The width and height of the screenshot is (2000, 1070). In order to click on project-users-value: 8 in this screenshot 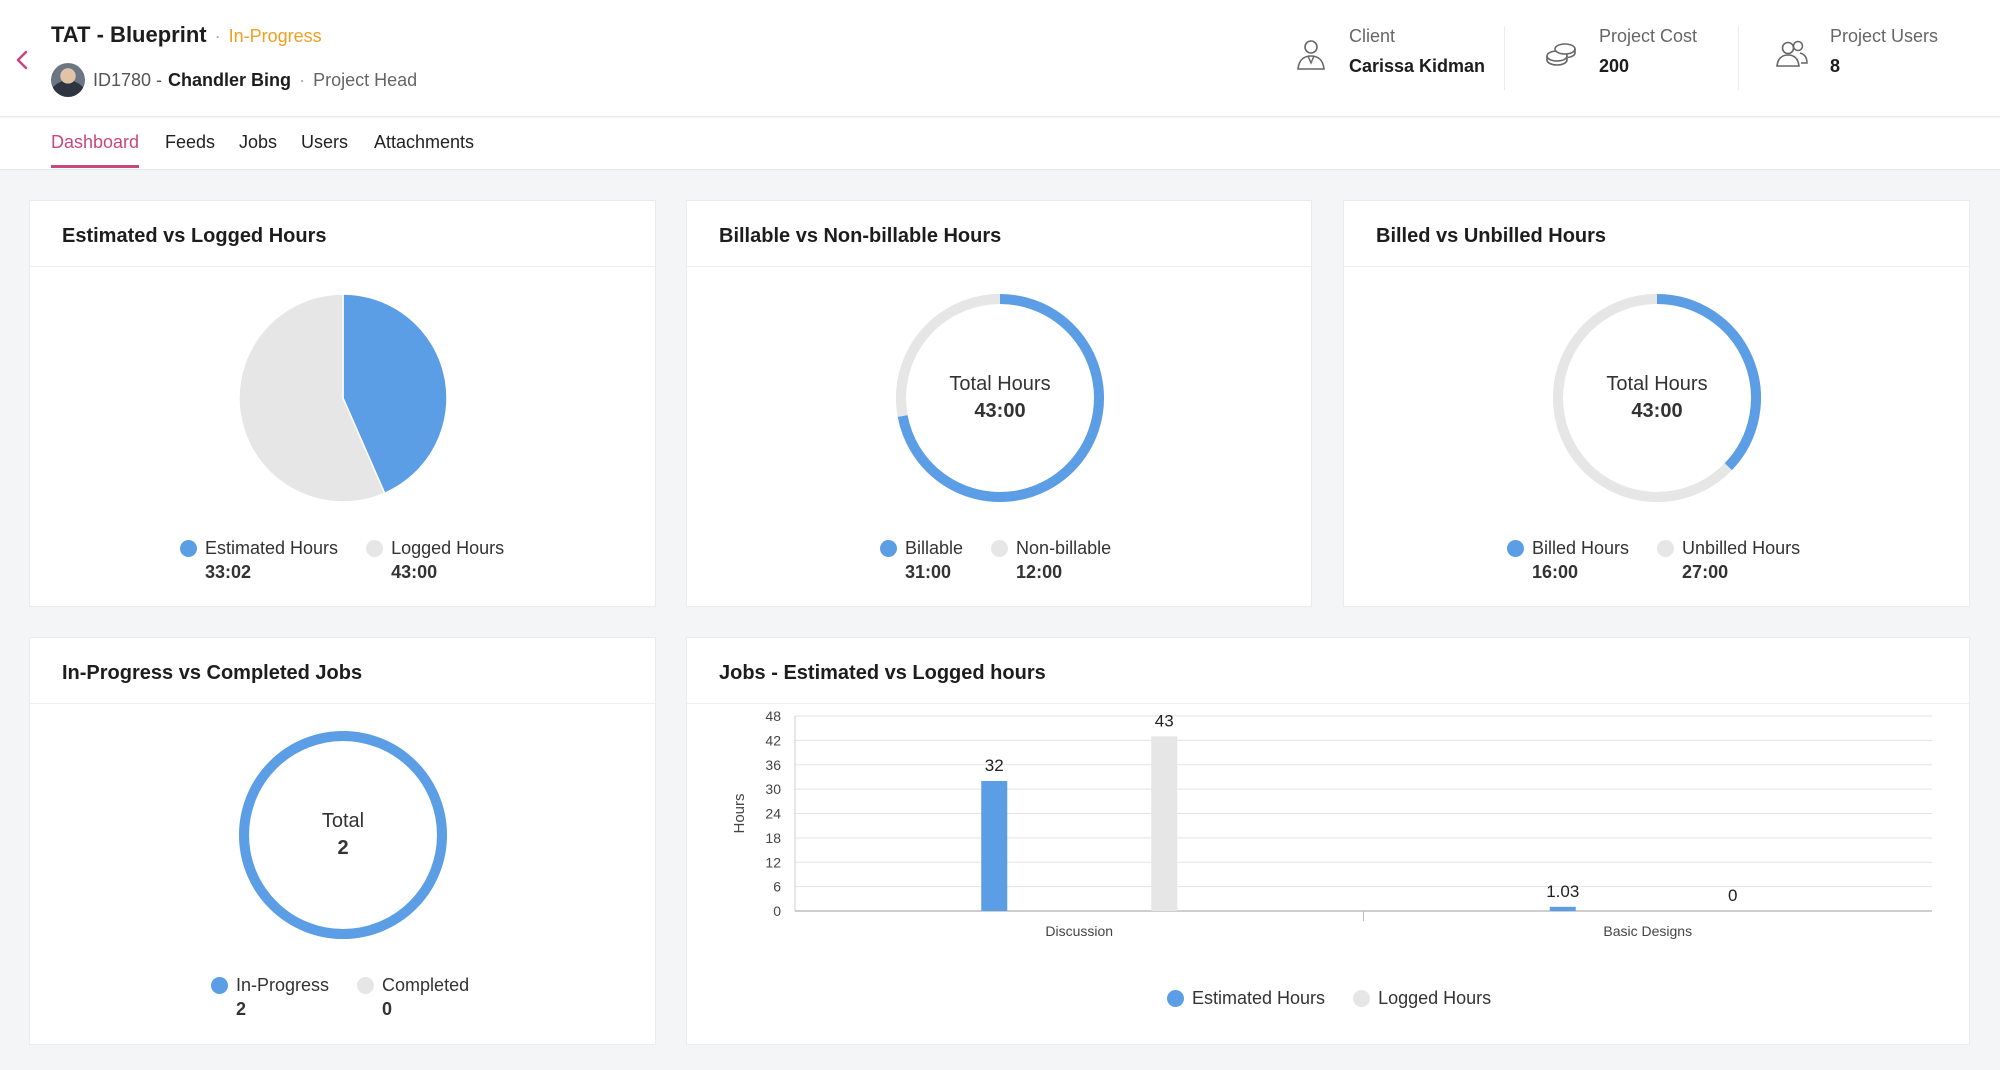, I will do `click(1835, 66)`.